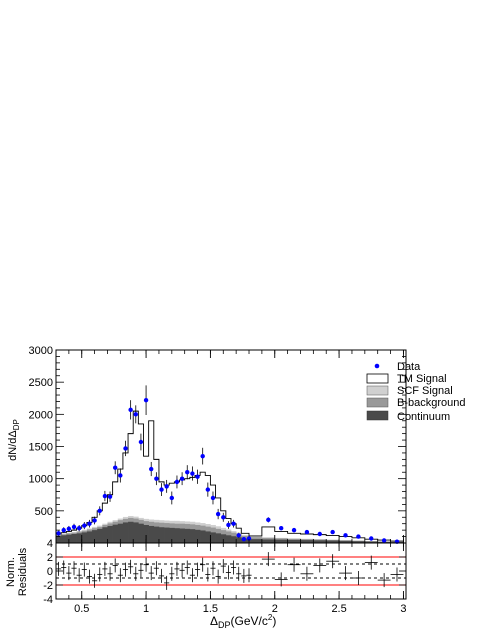  What do you see at coordinates (48, 586) in the screenshot?
I see `residual-y-tick-label: -2` at bounding box center [48, 586].